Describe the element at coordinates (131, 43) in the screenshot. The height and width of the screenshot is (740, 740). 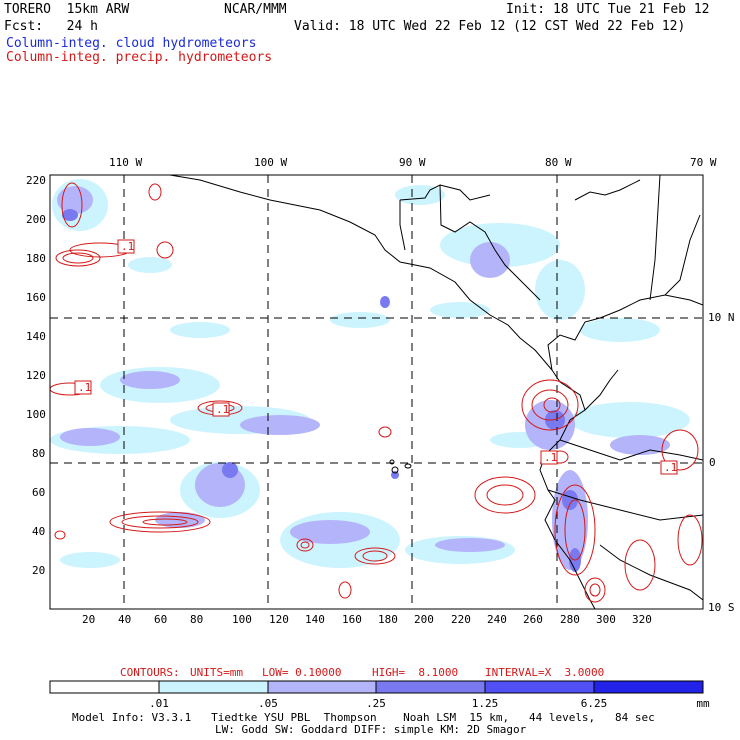
I see `legend-cloud-hydrometeors: Column-integ. cloud hydrometeors` at that location.